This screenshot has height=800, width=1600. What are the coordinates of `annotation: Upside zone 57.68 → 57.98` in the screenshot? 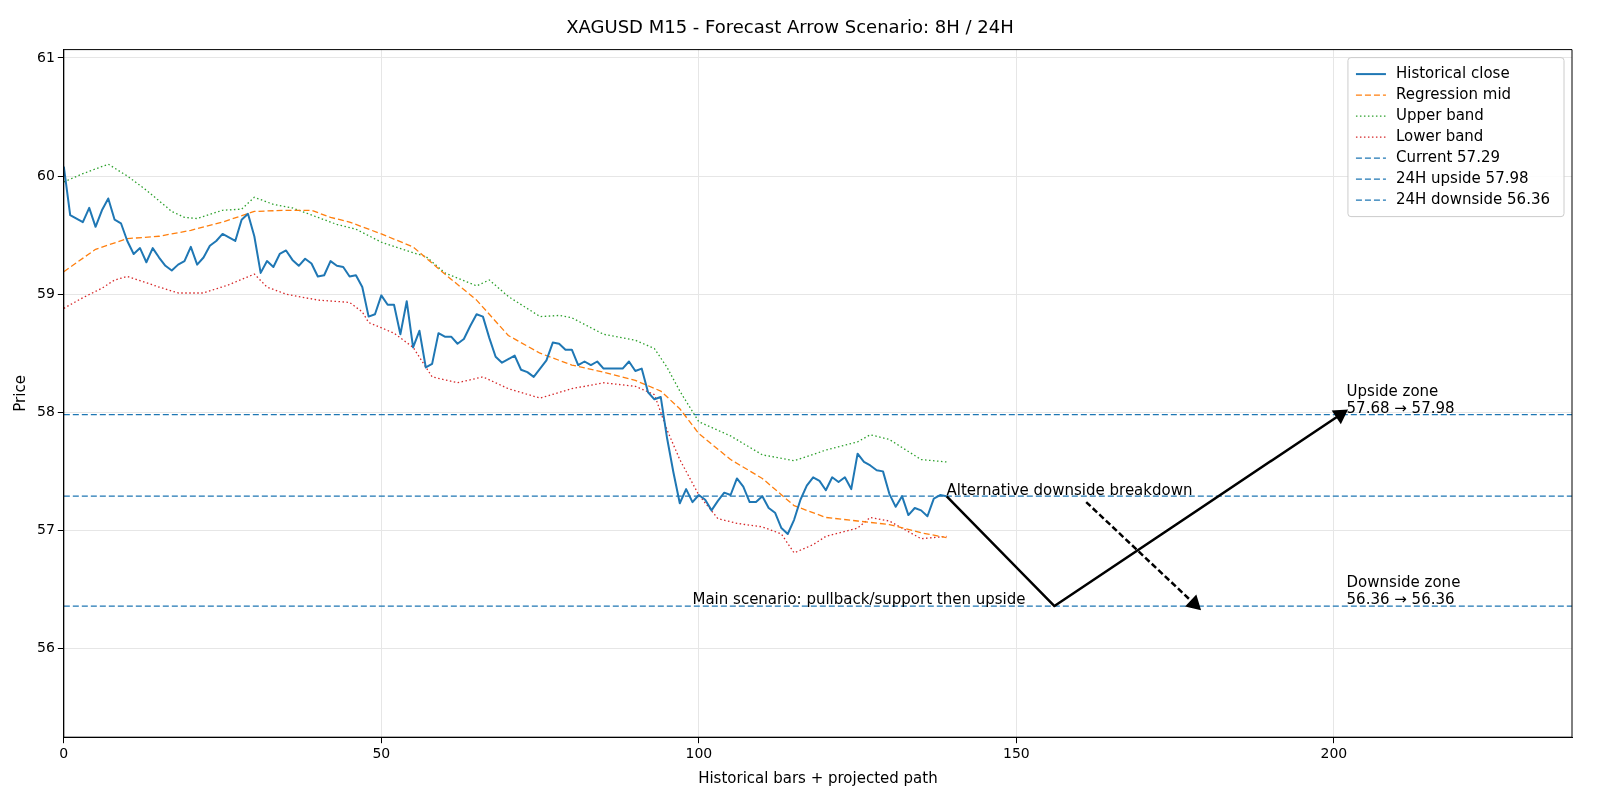 It's located at (1400, 400).